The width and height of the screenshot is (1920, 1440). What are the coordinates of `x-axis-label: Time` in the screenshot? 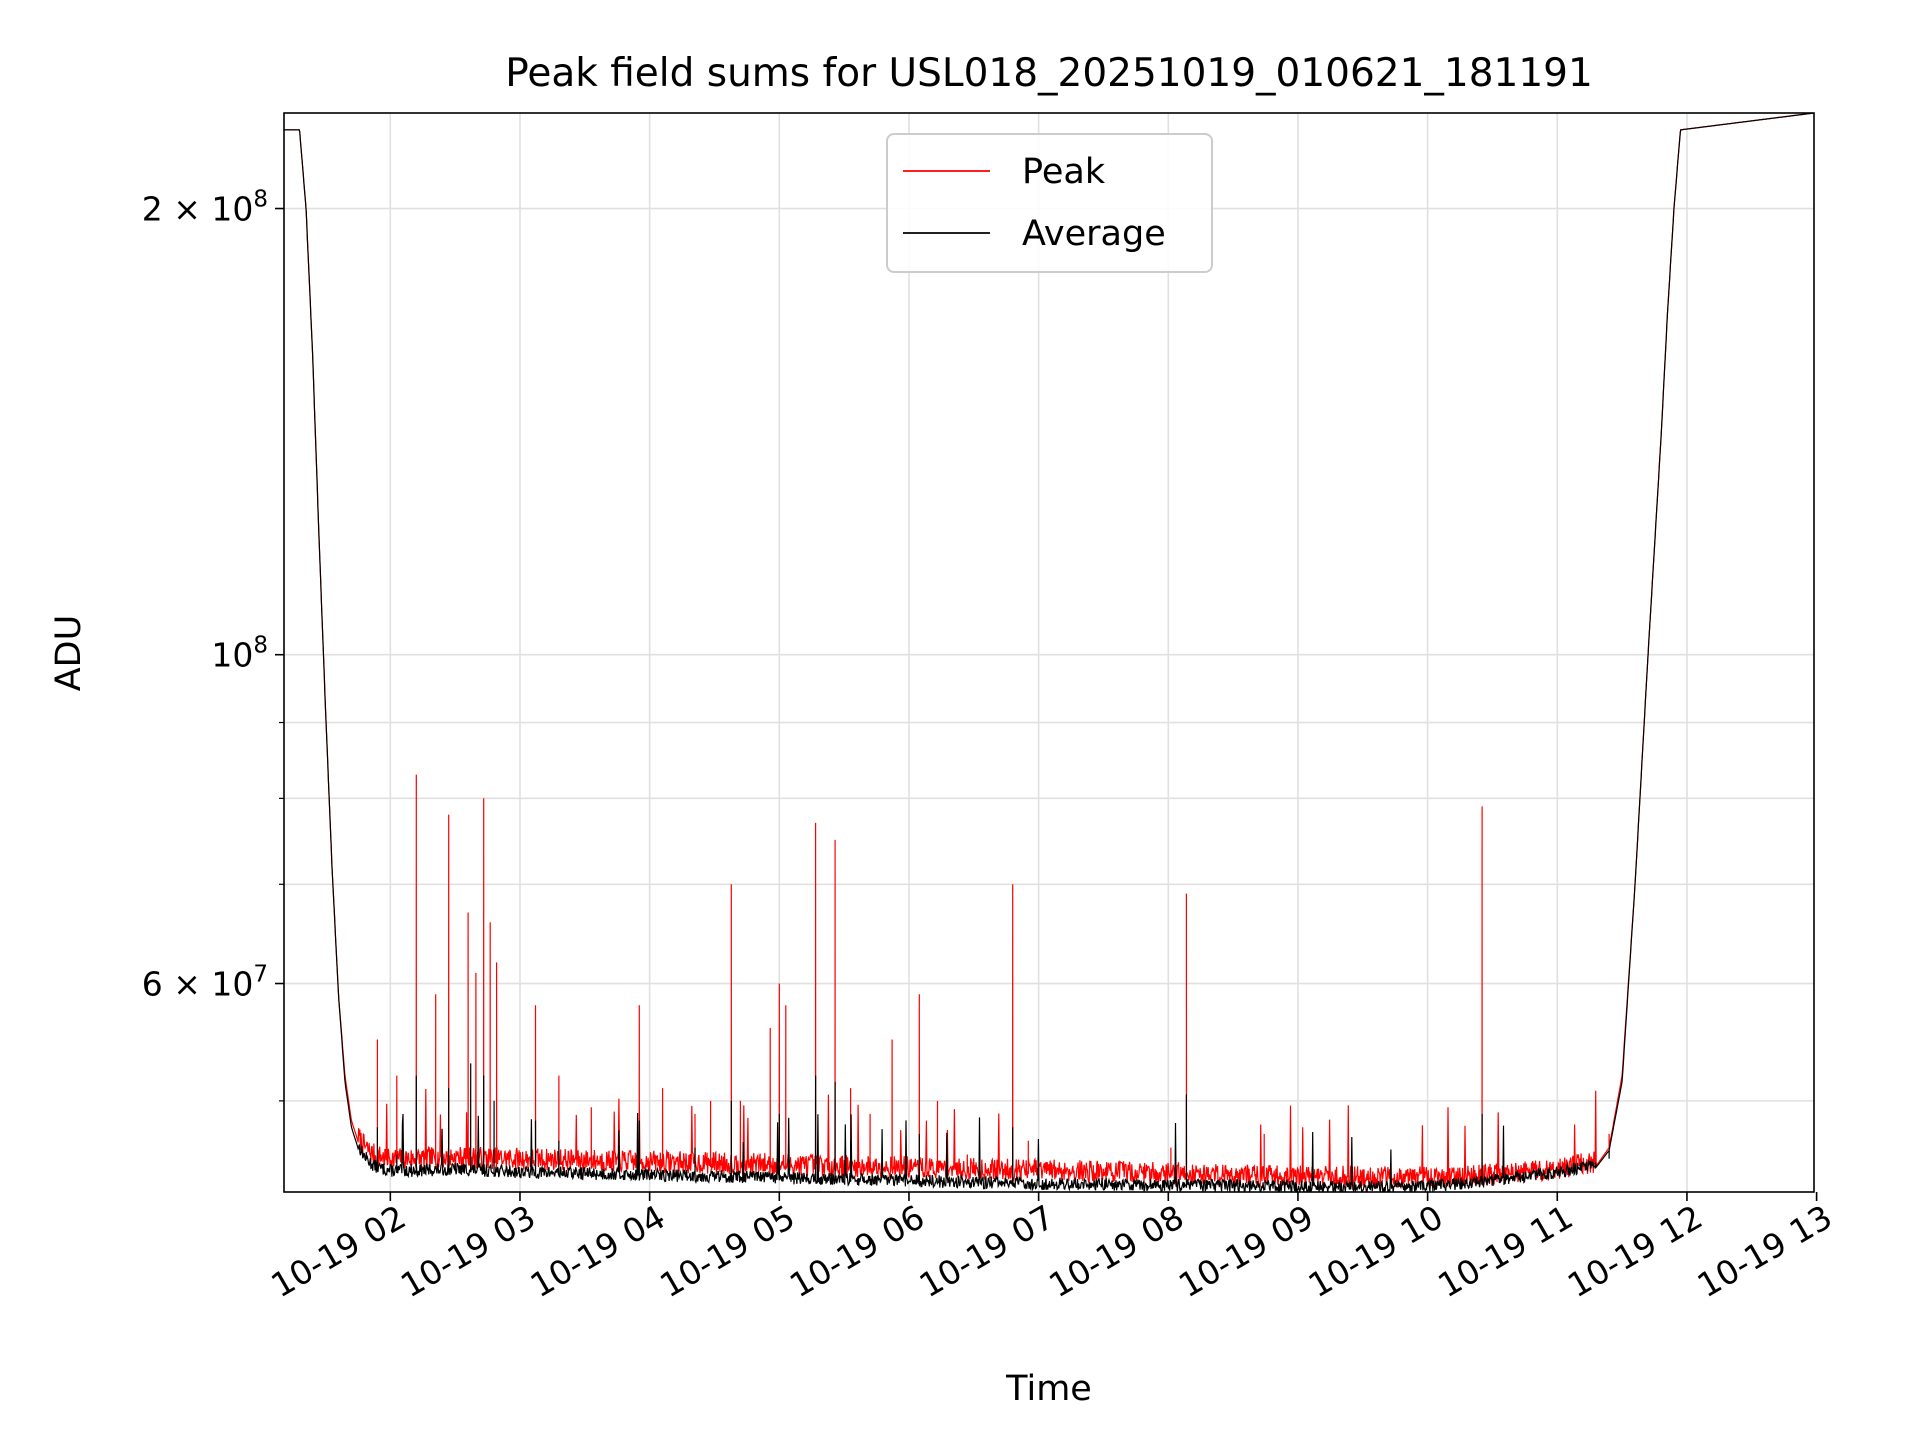 It's located at (1048, 1389).